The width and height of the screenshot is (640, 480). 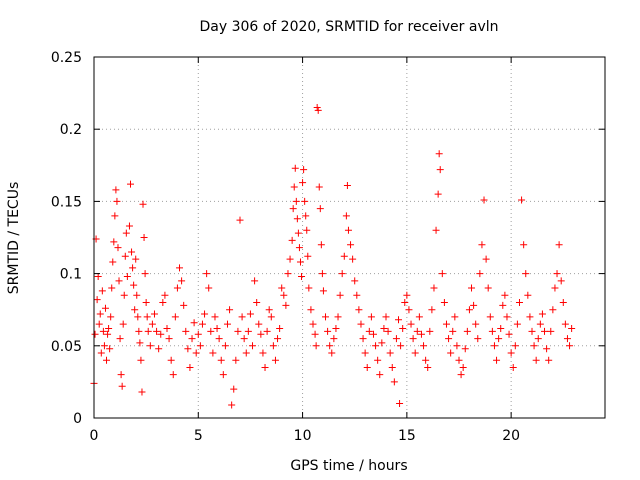 I want to click on y-tick-label: 0.05, so click(x=66, y=347).